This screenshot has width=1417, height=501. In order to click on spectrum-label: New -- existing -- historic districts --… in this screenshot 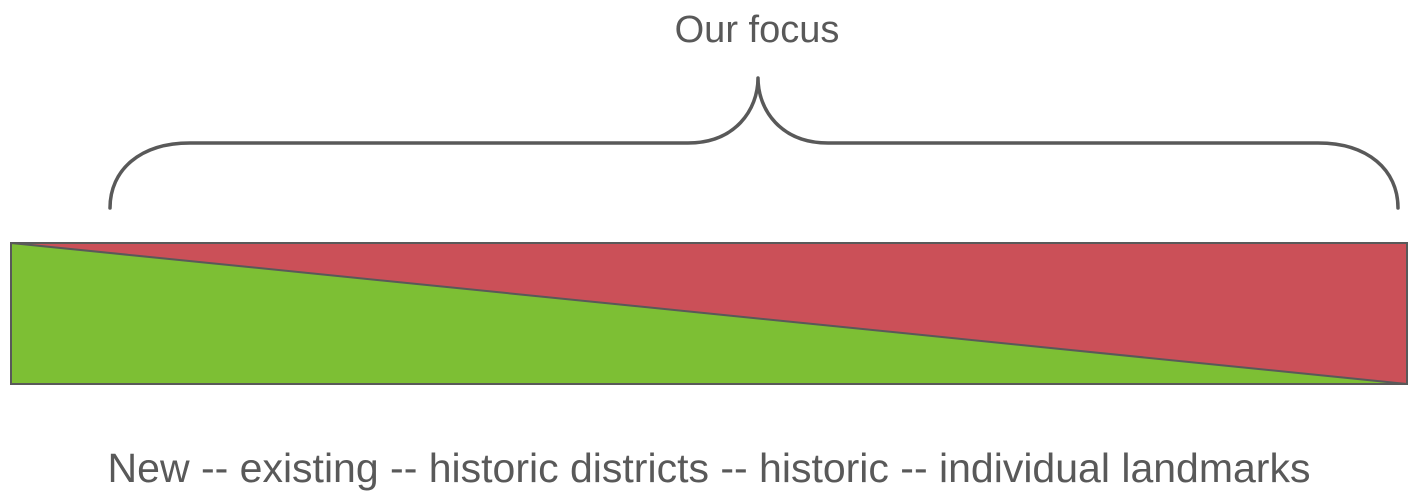, I will do `click(709, 468)`.